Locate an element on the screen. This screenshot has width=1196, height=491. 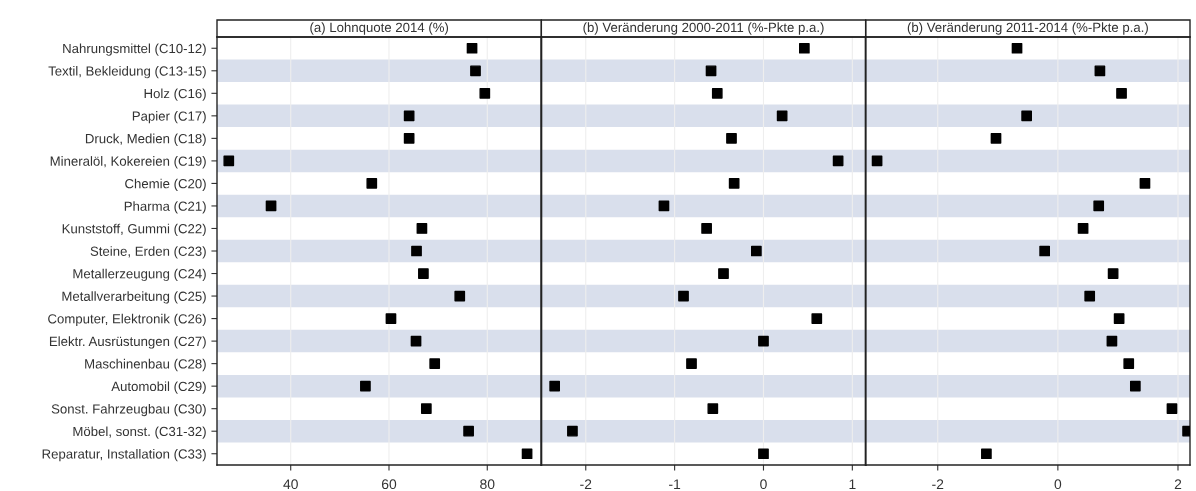
y-tick-label: Holz (C16) is located at coordinates (175, 94).